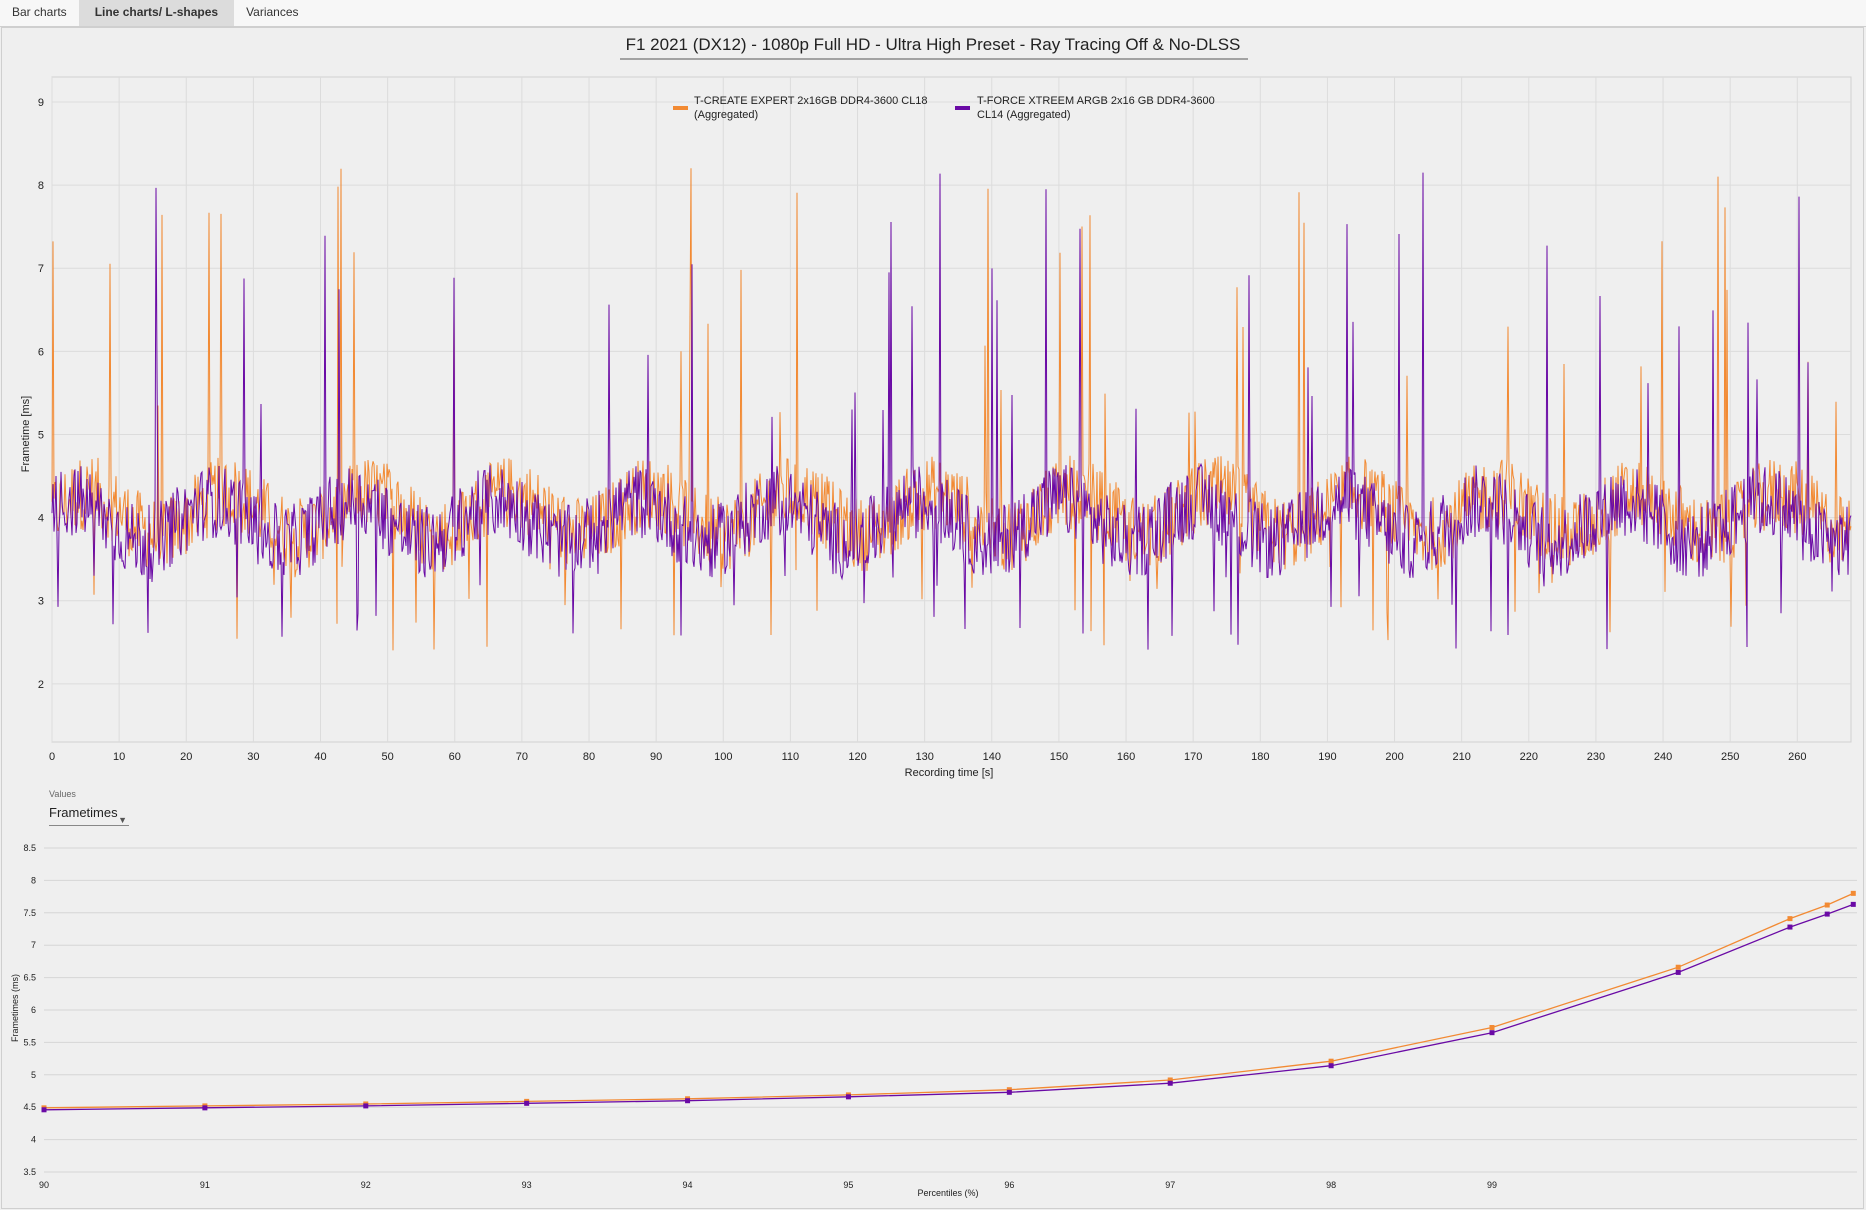 The image size is (1866, 1210). I want to click on x-tick-label: 240, so click(1663, 757).